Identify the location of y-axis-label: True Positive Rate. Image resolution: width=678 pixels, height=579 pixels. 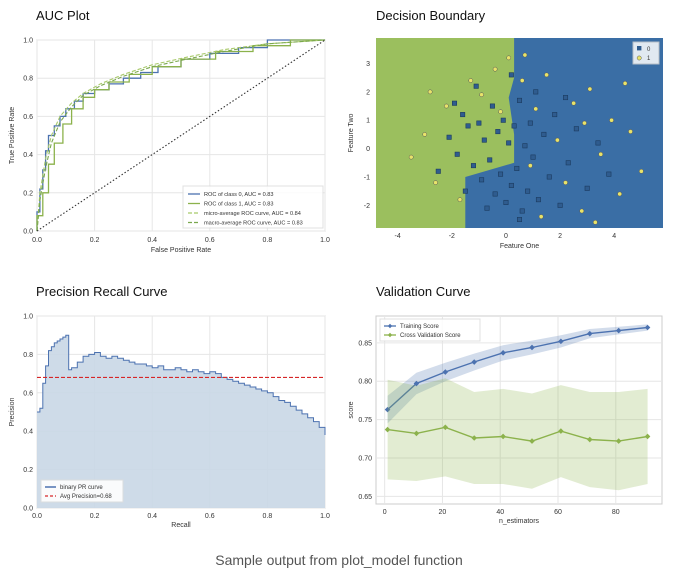
(12, 135).